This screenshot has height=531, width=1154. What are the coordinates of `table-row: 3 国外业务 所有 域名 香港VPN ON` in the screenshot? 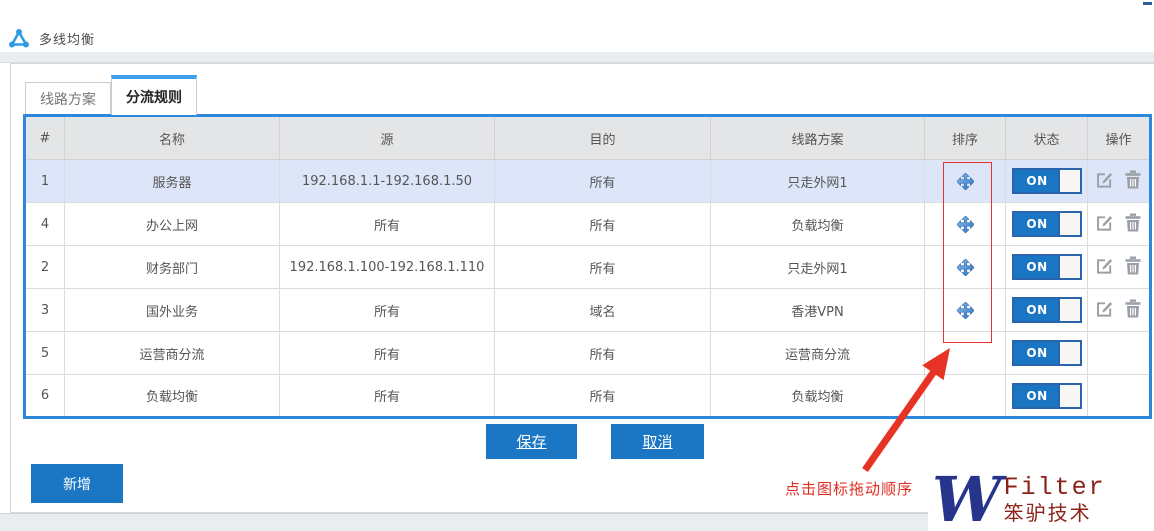 It's located at (587, 310).